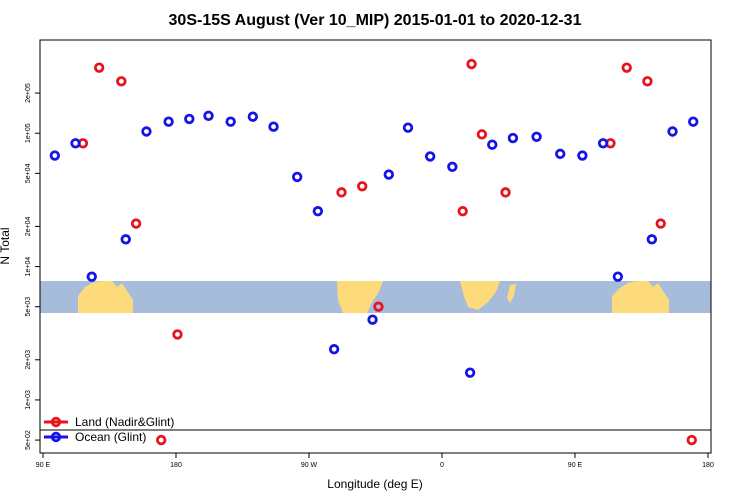 This screenshot has height=500, width=750. What do you see at coordinates (6, 245) in the screenshot?
I see `y-axis-label: N Total` at bounding box center [6, 245].